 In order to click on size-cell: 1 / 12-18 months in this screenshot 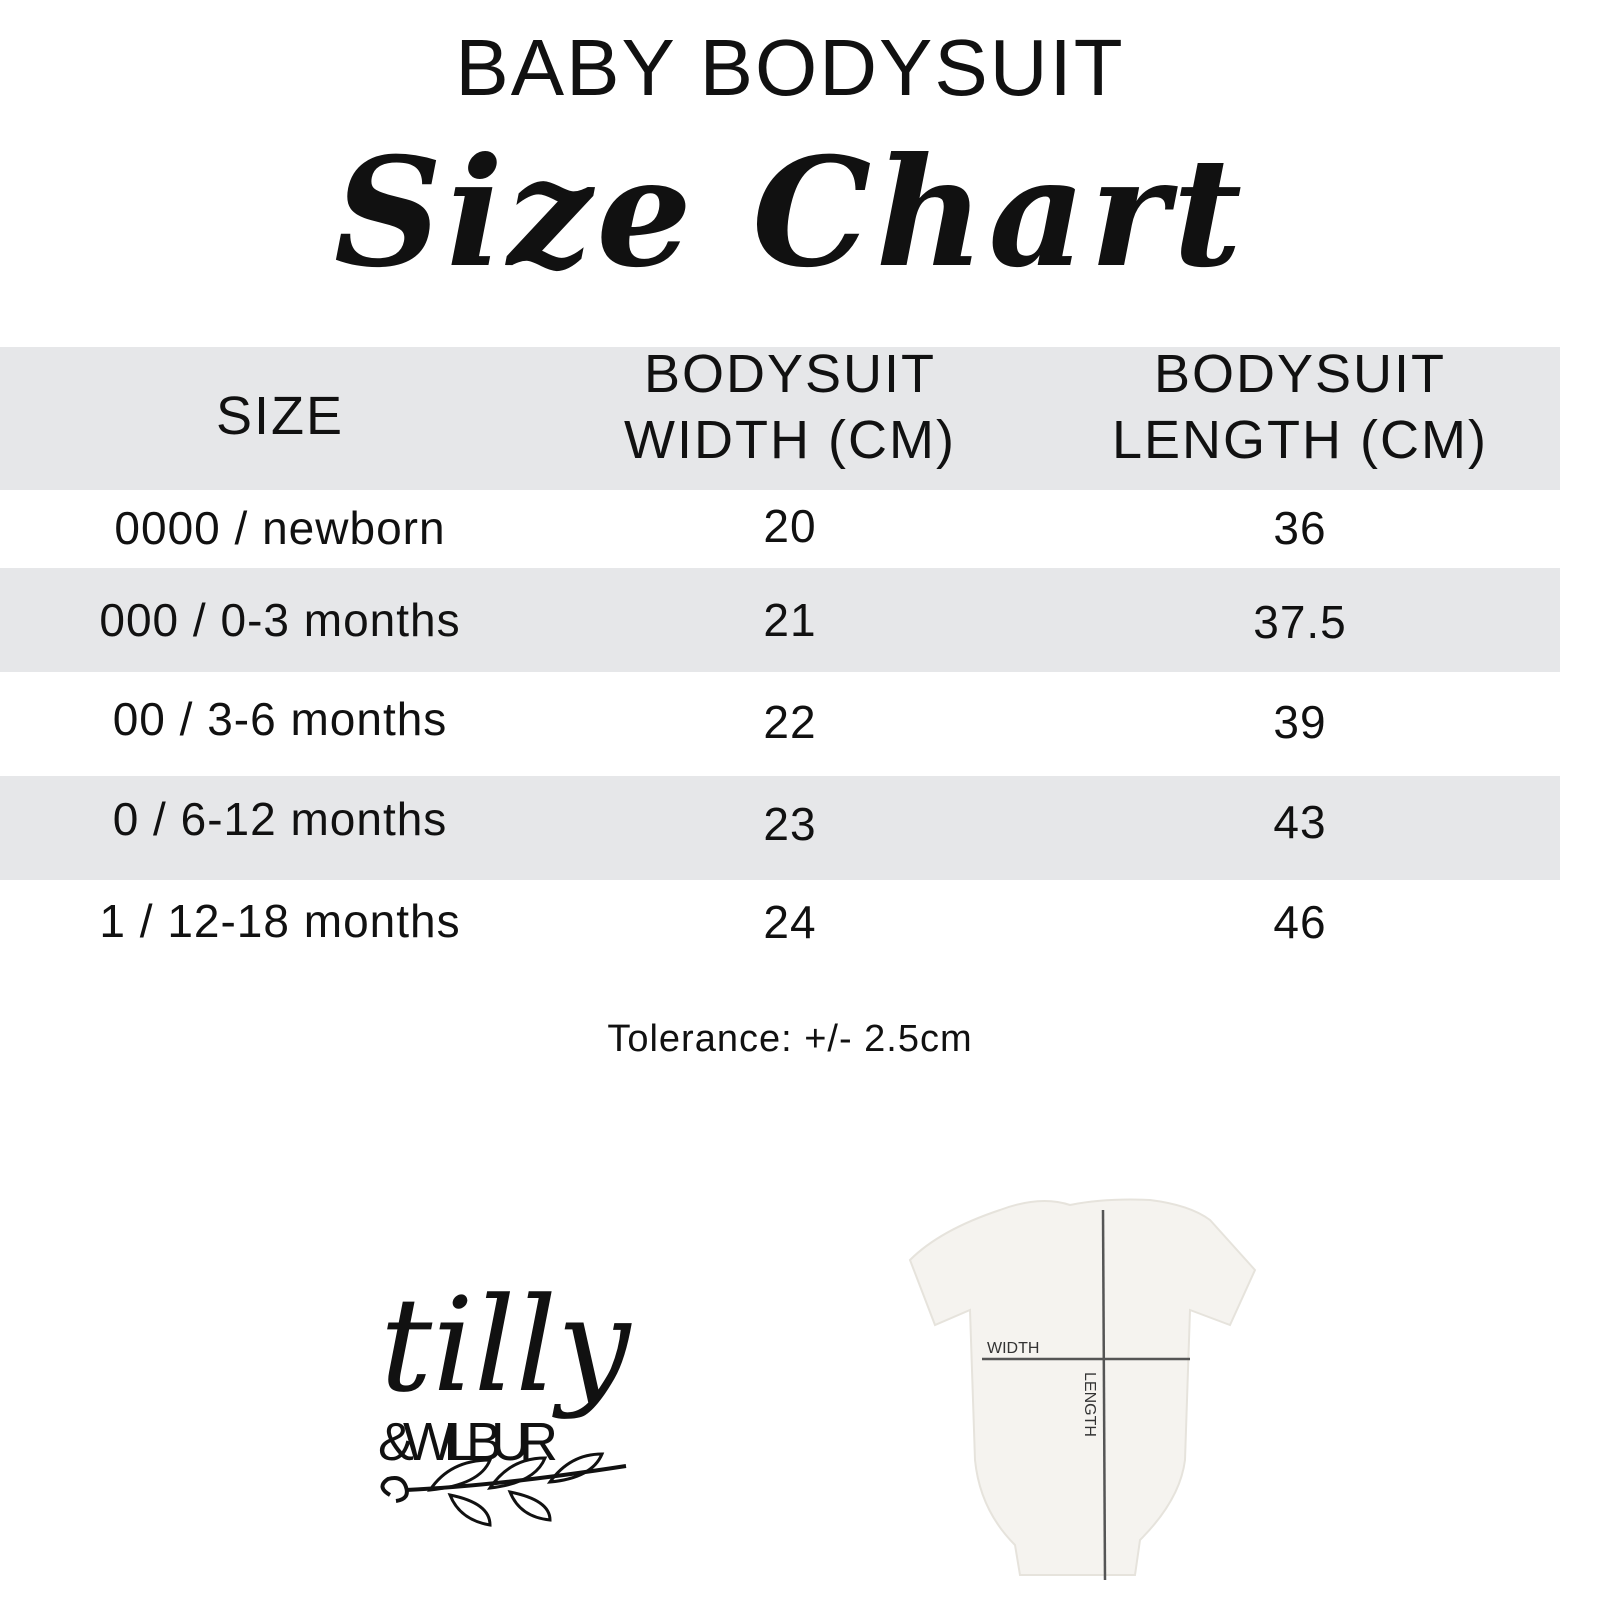, I will do `click(280, 921)`.